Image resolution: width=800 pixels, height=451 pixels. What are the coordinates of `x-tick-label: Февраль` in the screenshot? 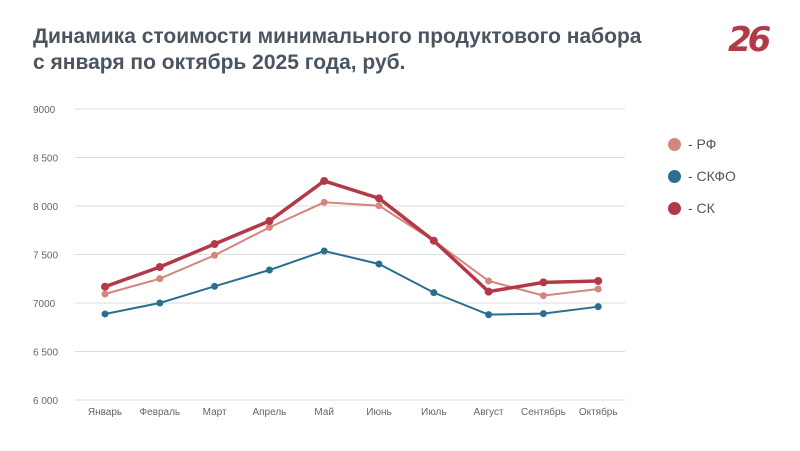 It's located at (159, 412).